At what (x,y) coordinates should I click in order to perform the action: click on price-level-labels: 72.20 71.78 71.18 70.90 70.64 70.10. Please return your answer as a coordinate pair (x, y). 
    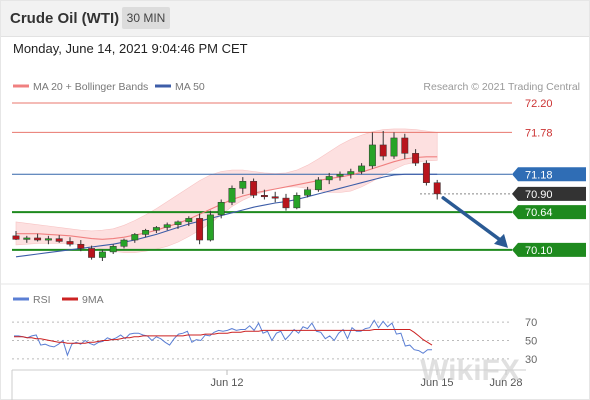
    Looking at the image, I should click on (549, 177).